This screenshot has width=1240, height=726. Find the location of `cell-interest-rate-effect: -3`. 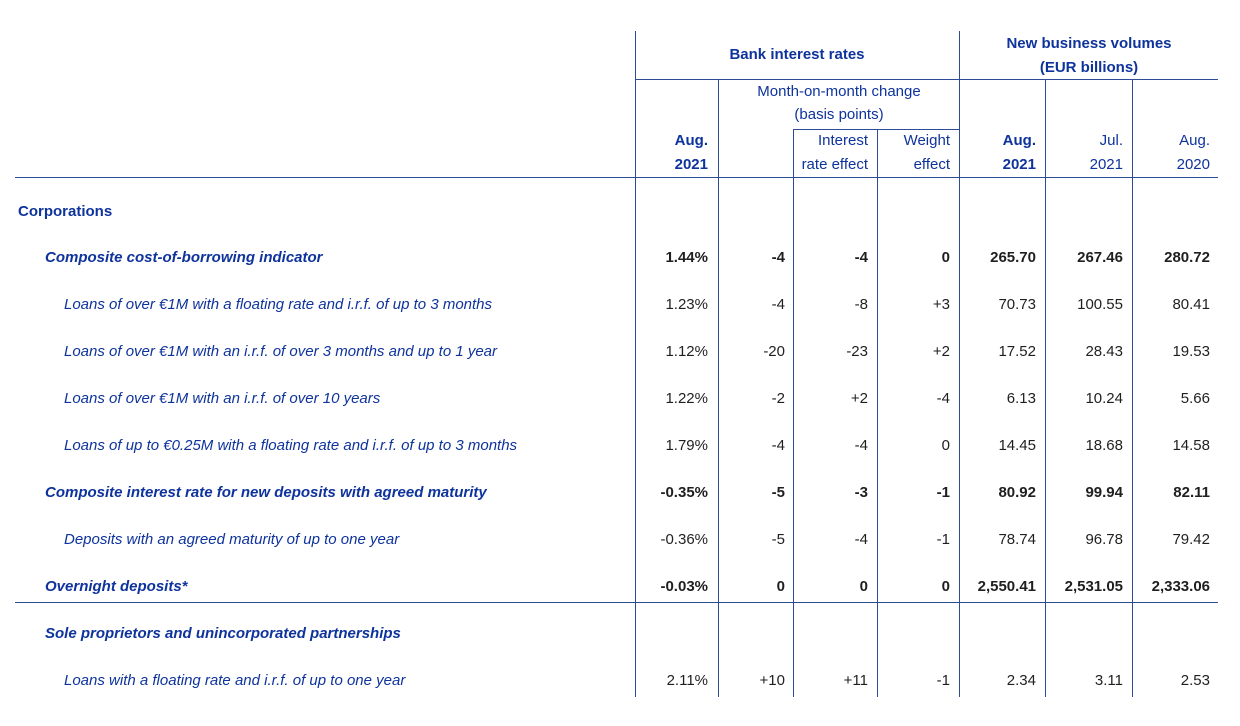

cell-interest-rate-effect: -3 is located at coordinates (861, 492).